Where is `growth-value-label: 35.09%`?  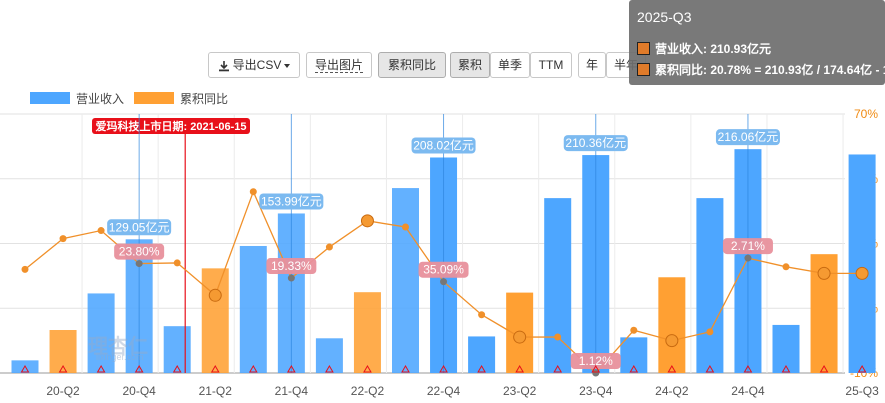
growth-value-label: 35.09% is located at coordinates (443, 270).